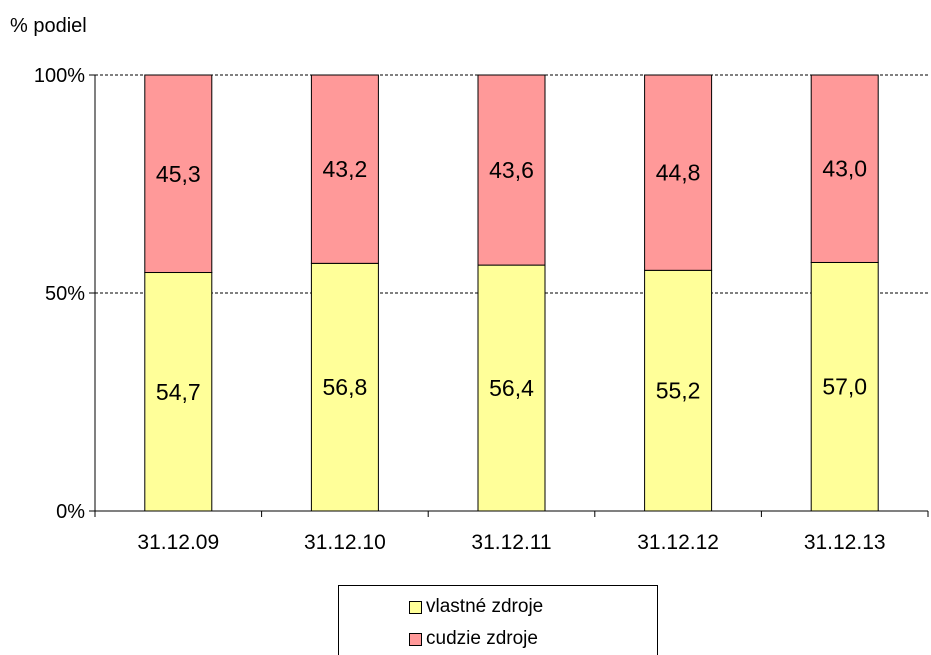 This screenshot has height=655, width=931. I want to click on data-label-cudzie-3: 44,8, so click(678, 173).